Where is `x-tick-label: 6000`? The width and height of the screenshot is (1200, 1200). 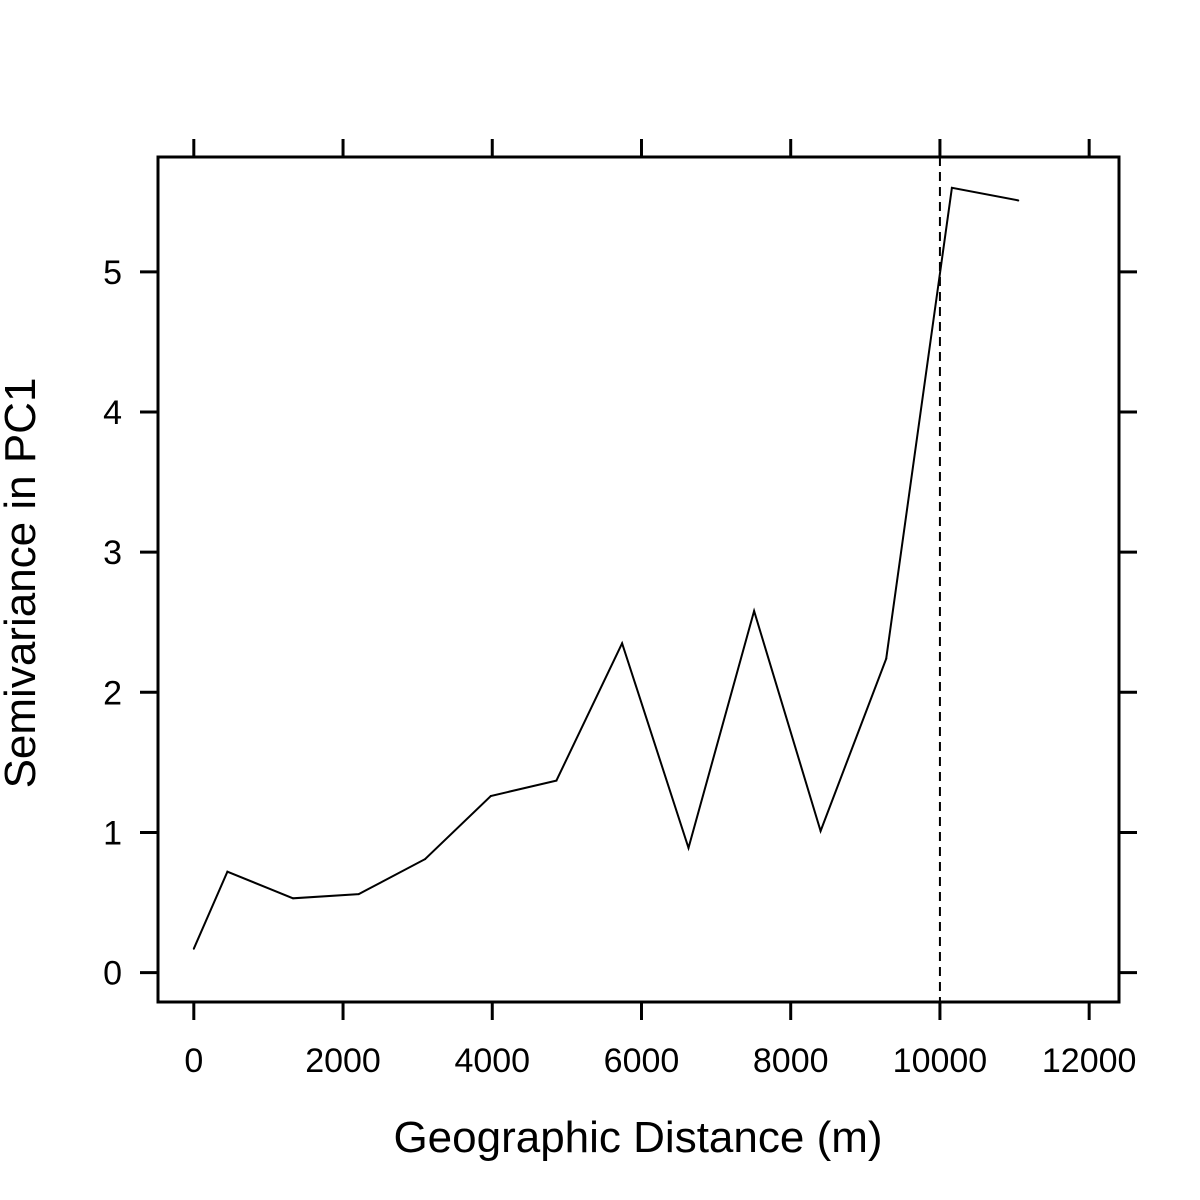 x-tick-label: 6000 is located at coordinates (642, 1061).